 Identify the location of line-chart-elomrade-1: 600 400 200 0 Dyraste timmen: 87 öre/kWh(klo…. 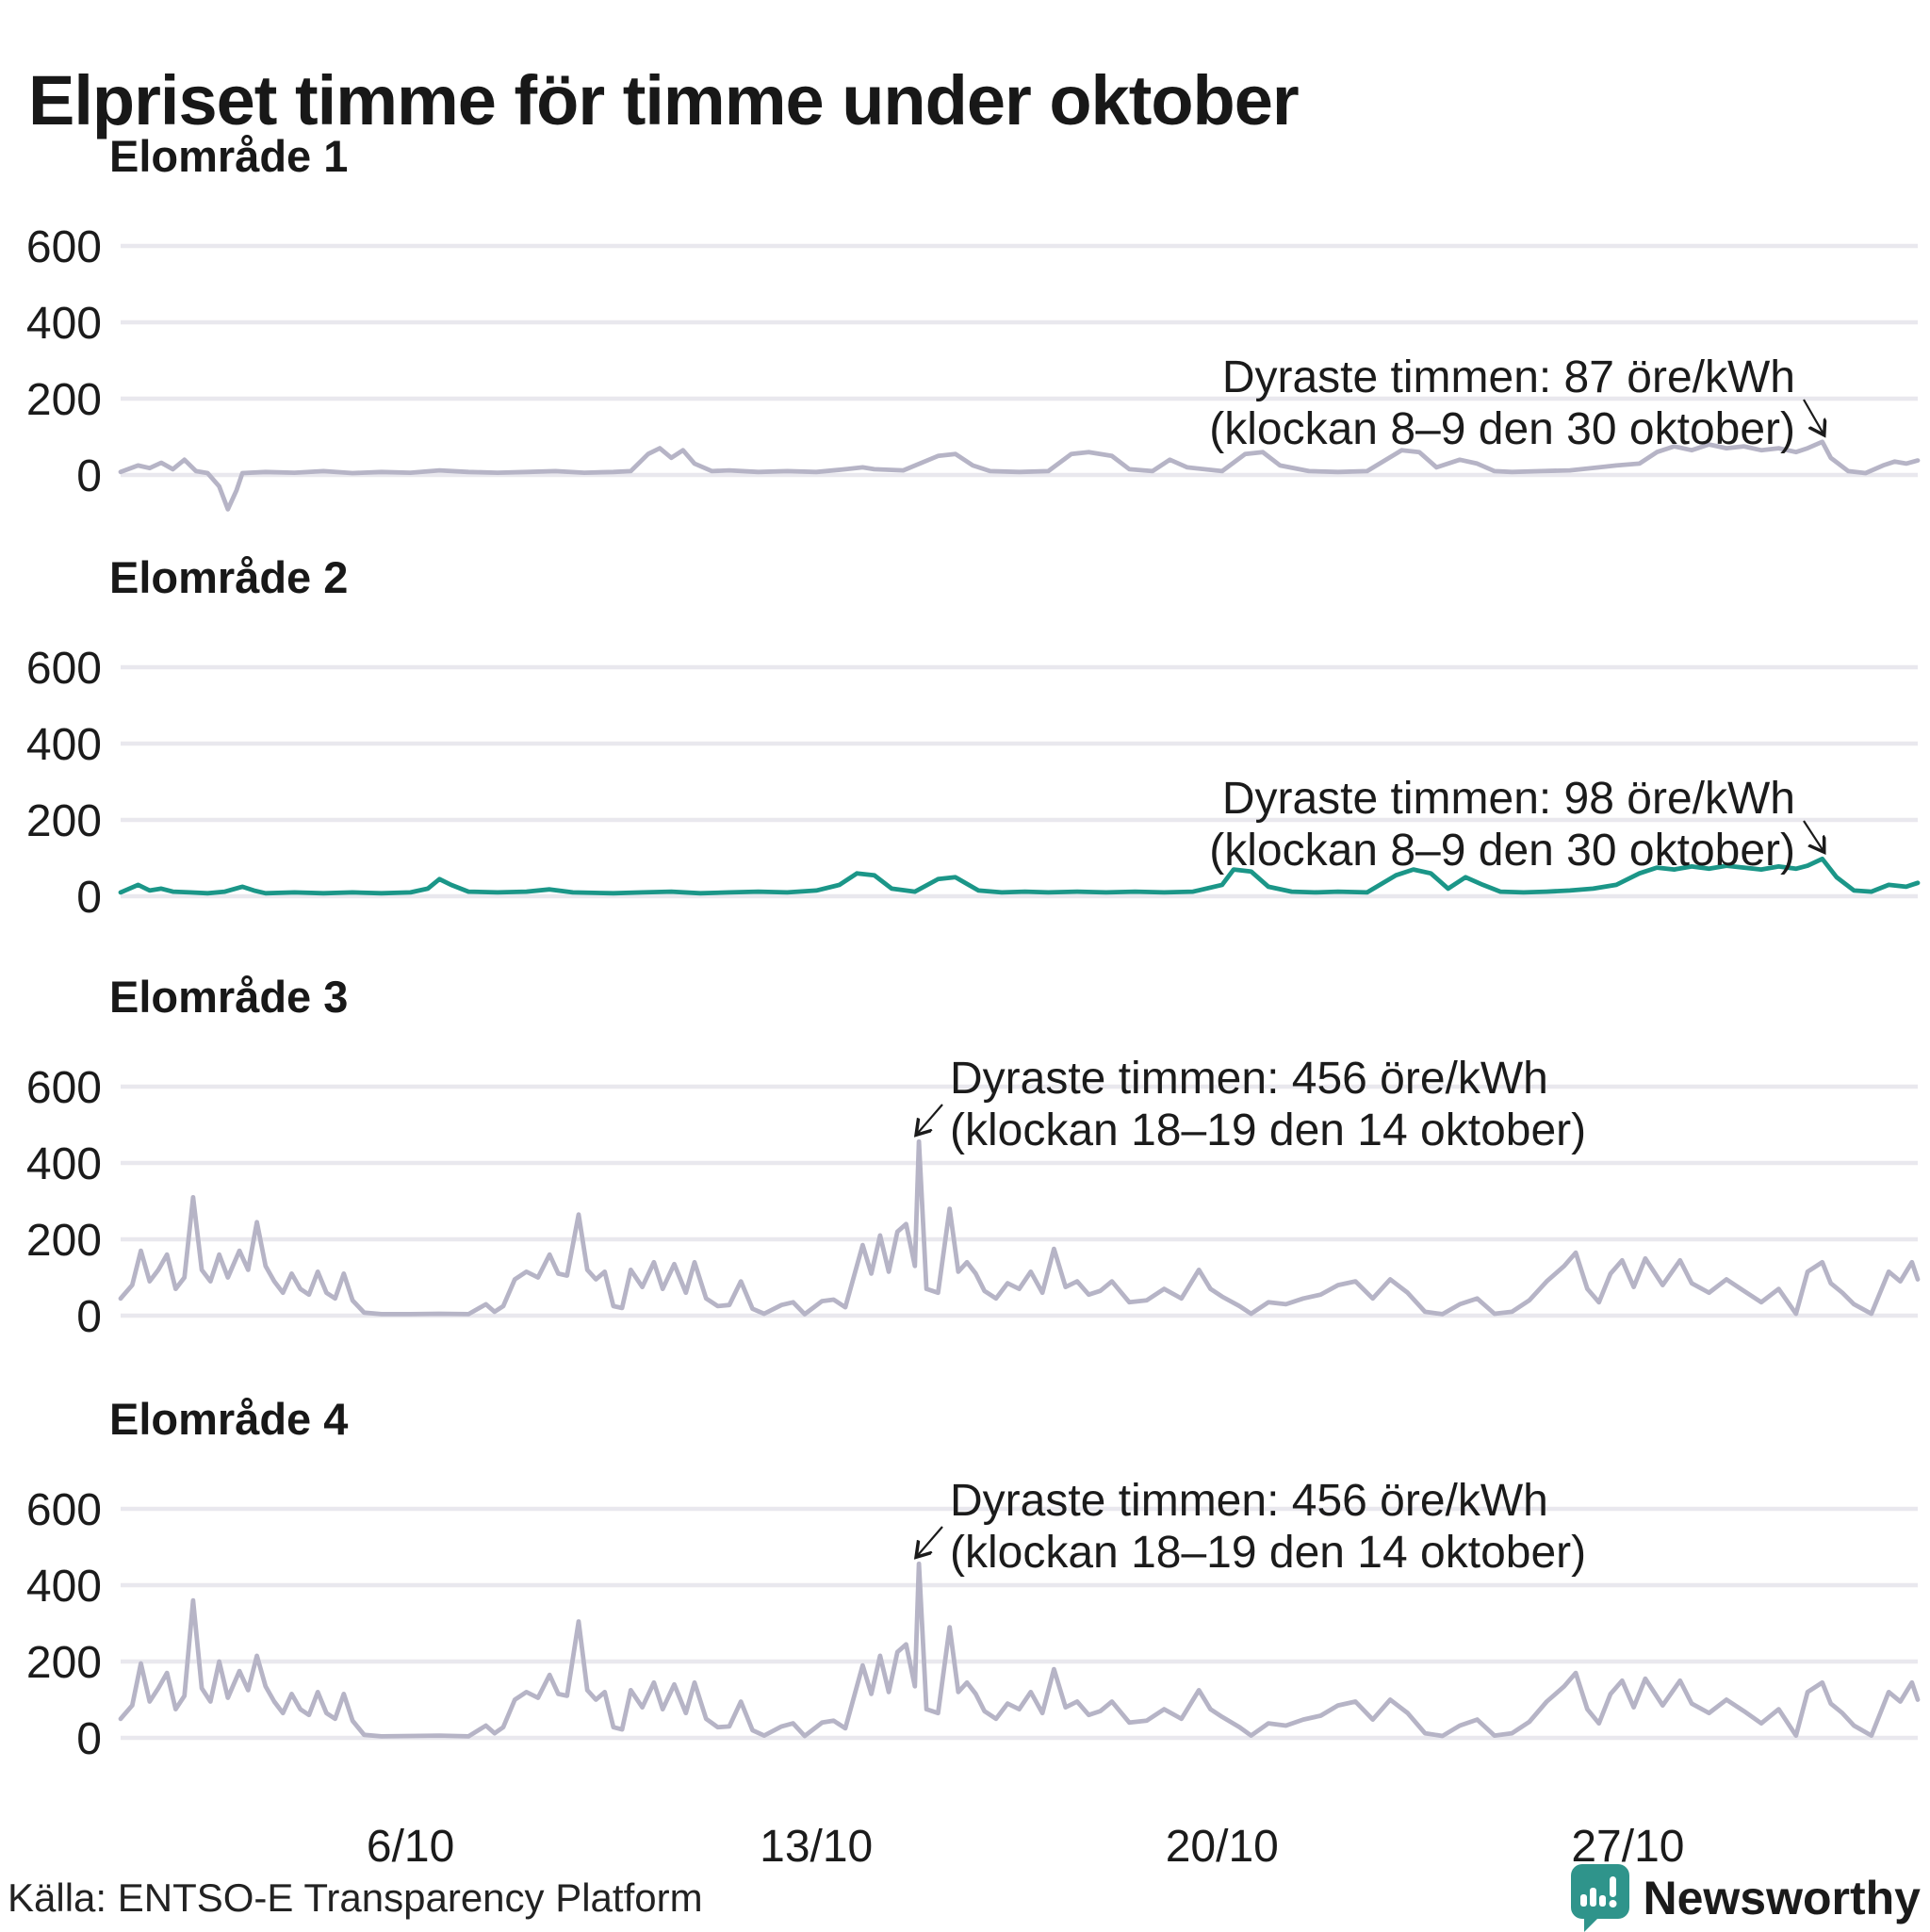
(973, 367).